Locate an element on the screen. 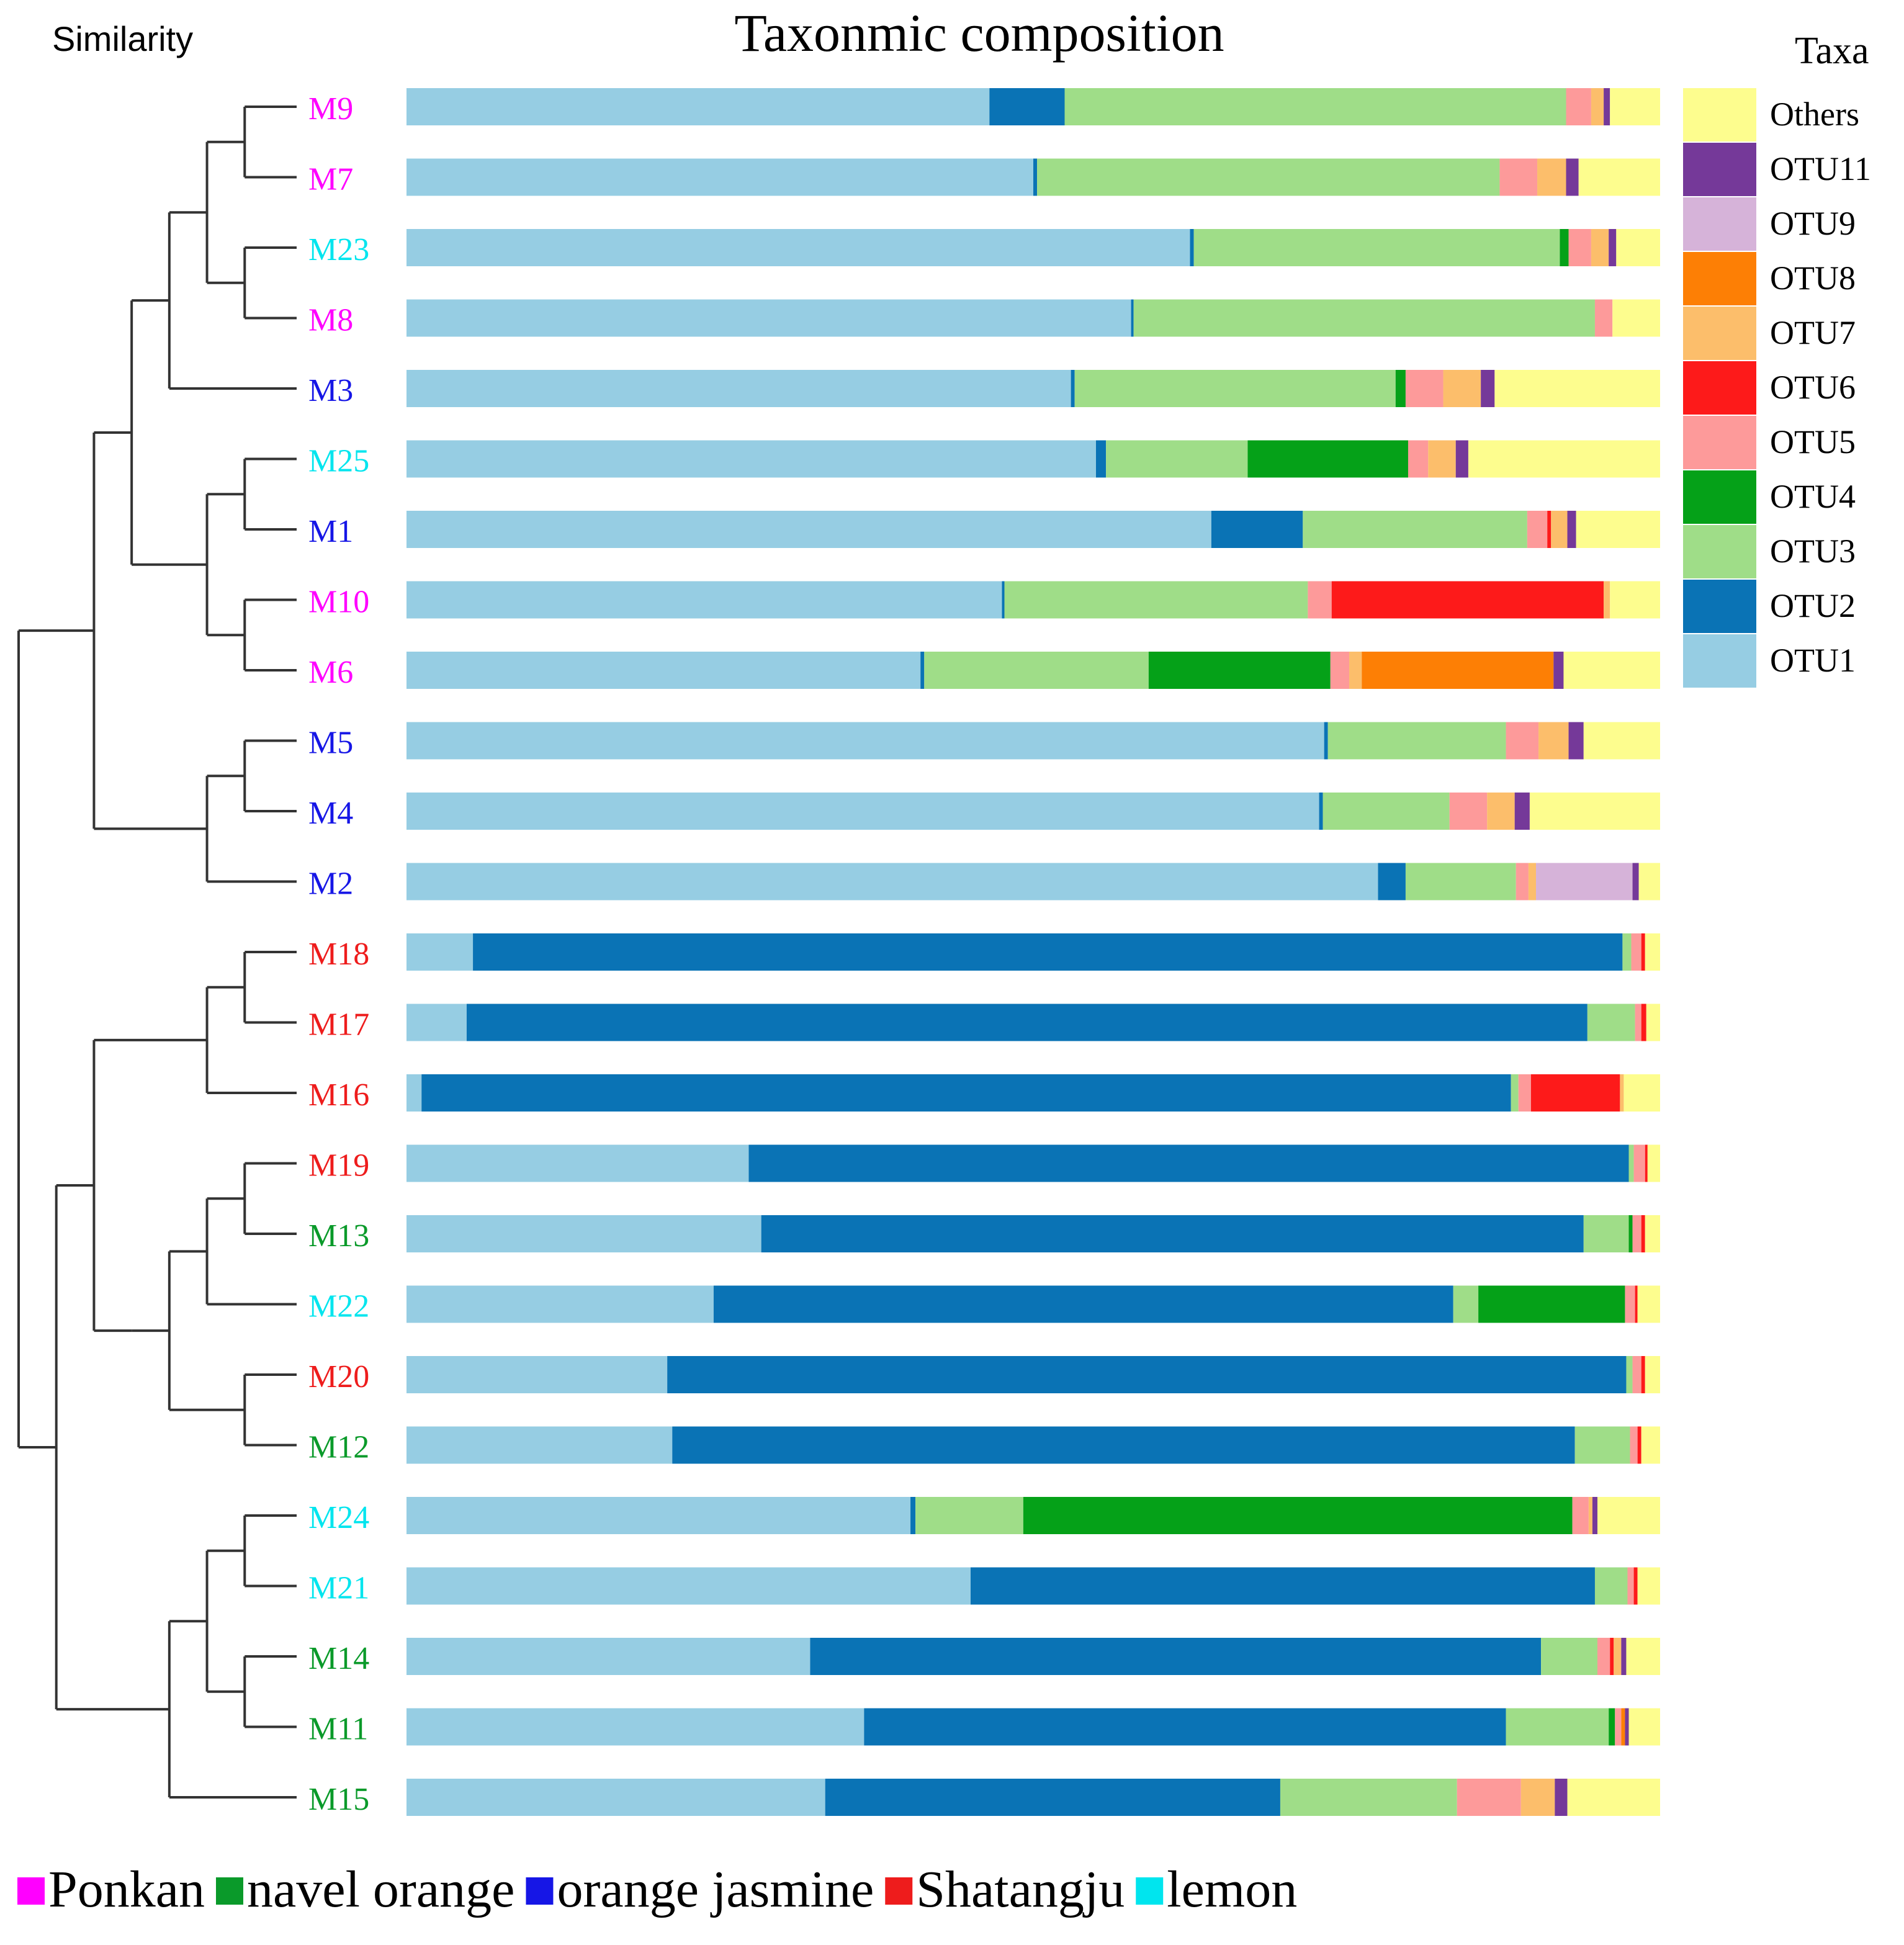  bar-segment-M16-OTU7 is located at coordinates (1622, 1093).